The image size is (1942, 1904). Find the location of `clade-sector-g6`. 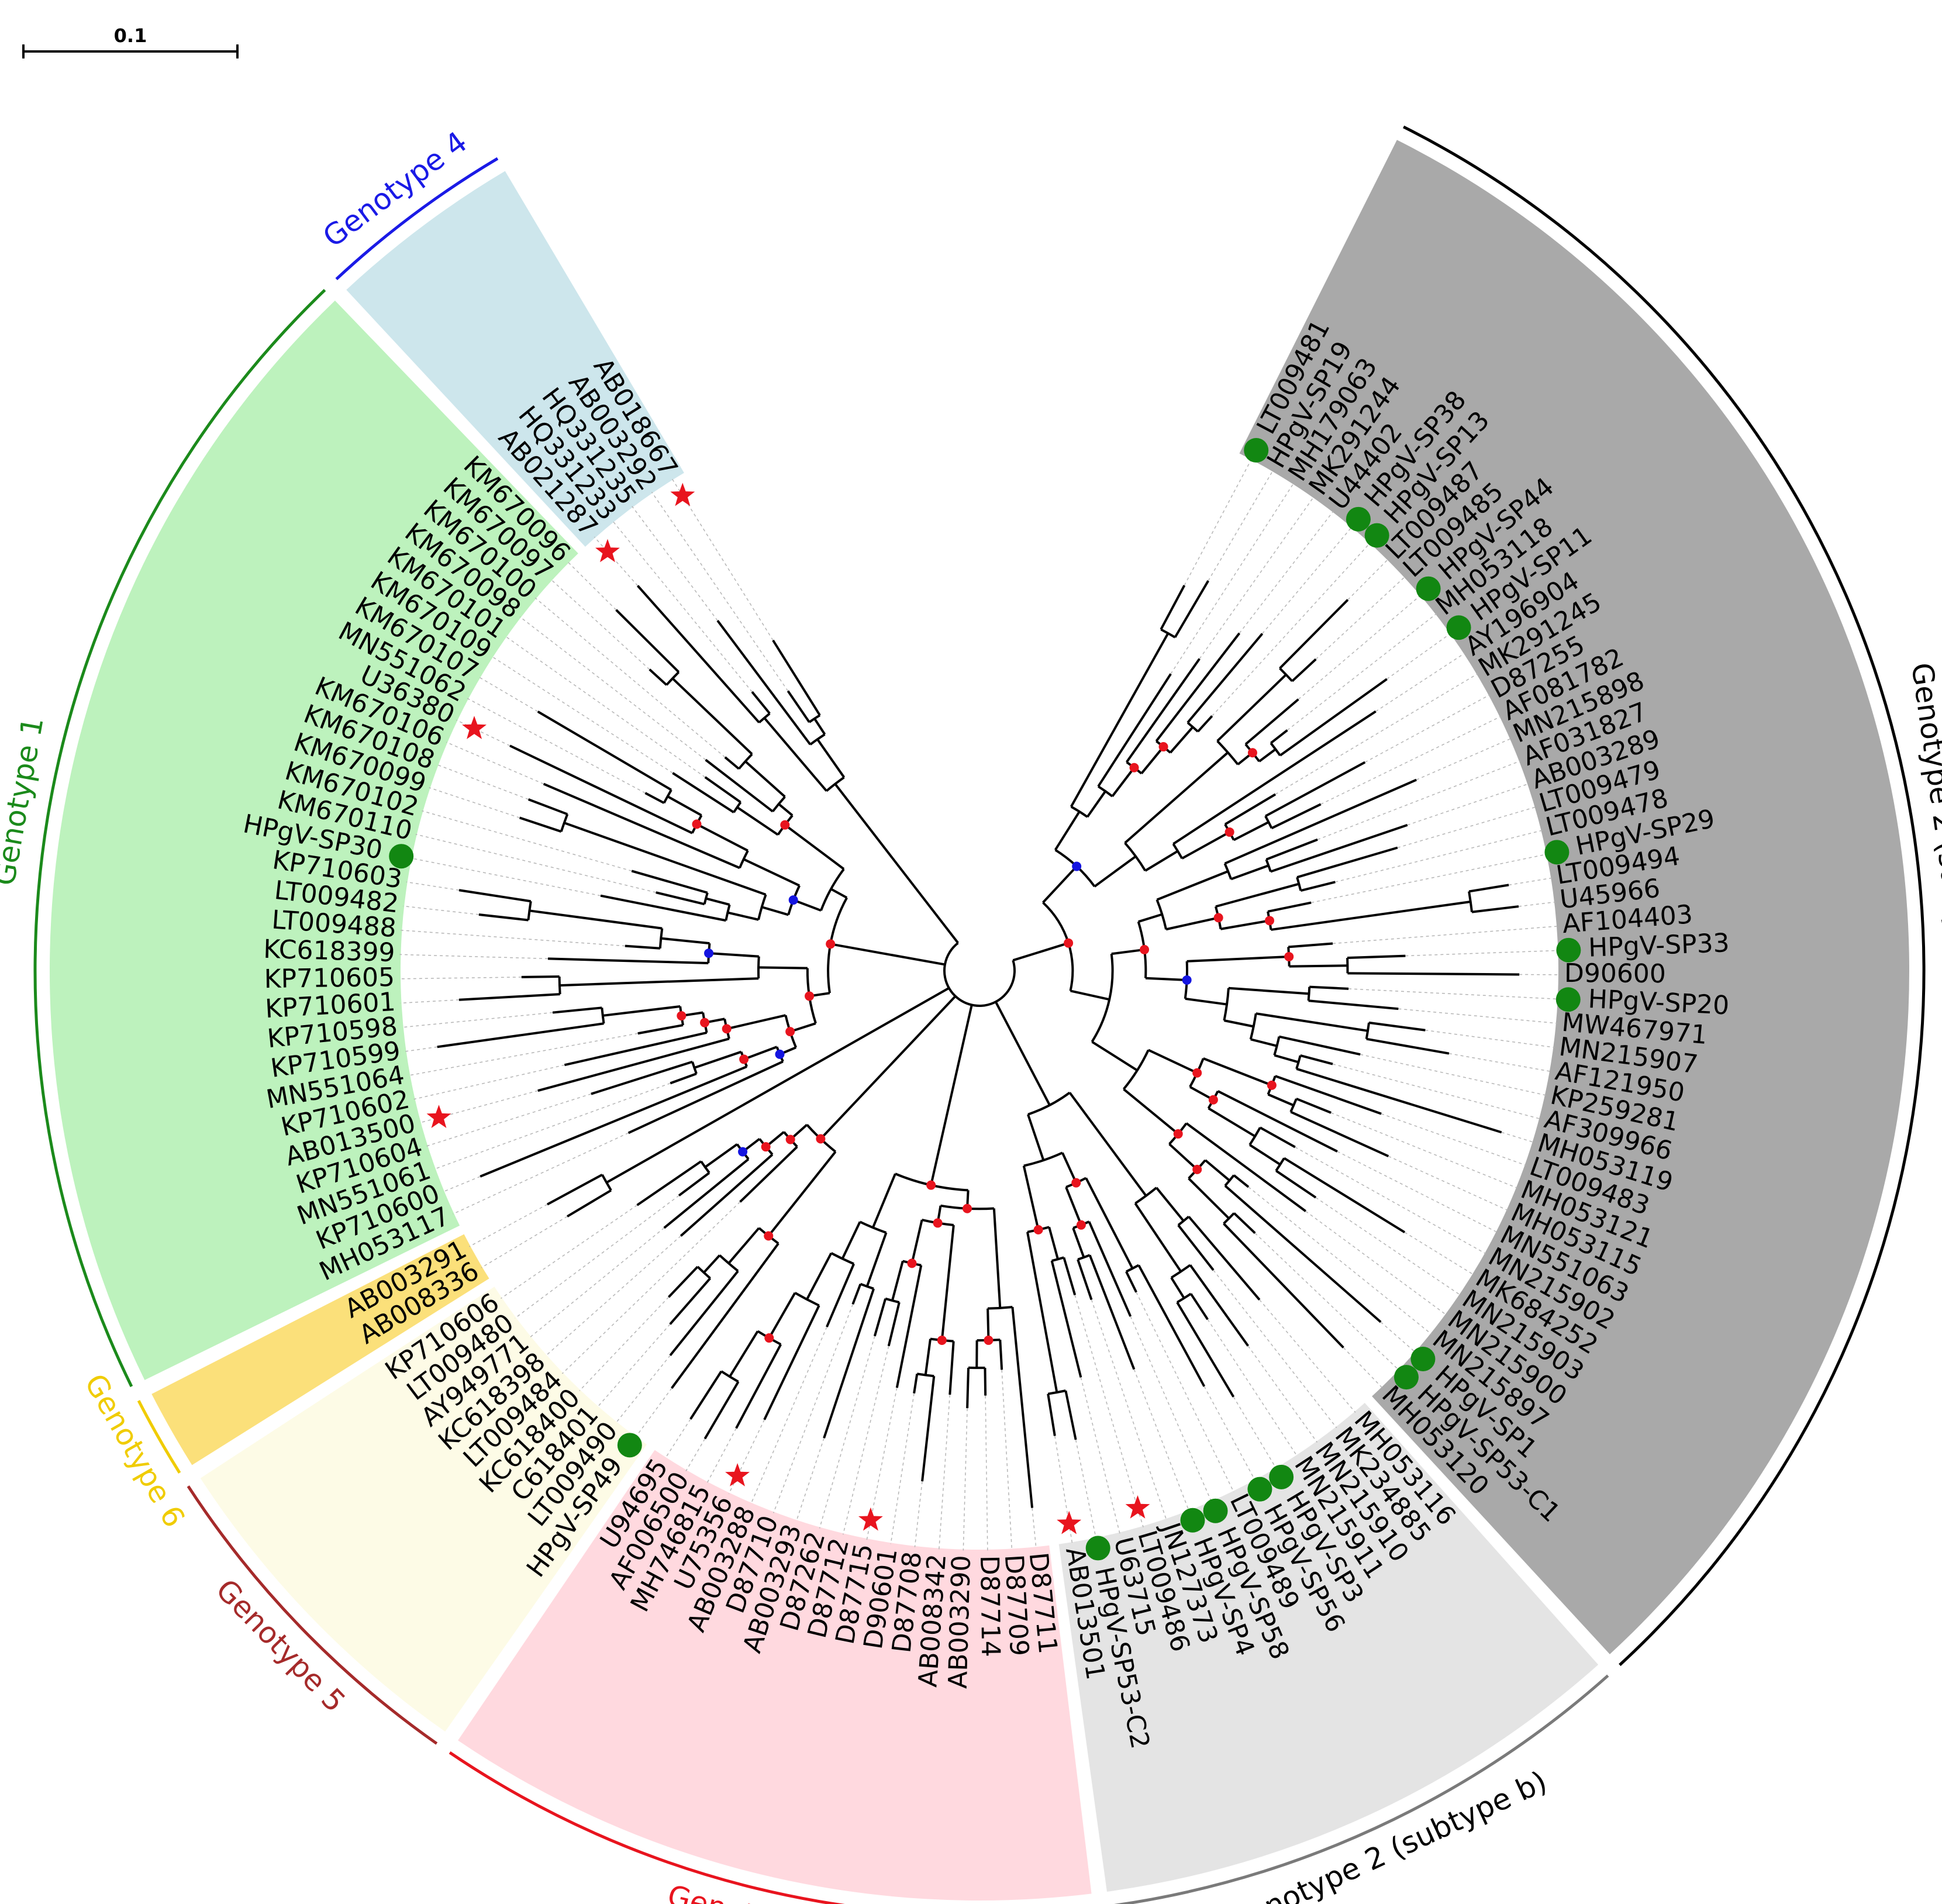

clade-sector-g6 is located at coordinates (320, 1349).